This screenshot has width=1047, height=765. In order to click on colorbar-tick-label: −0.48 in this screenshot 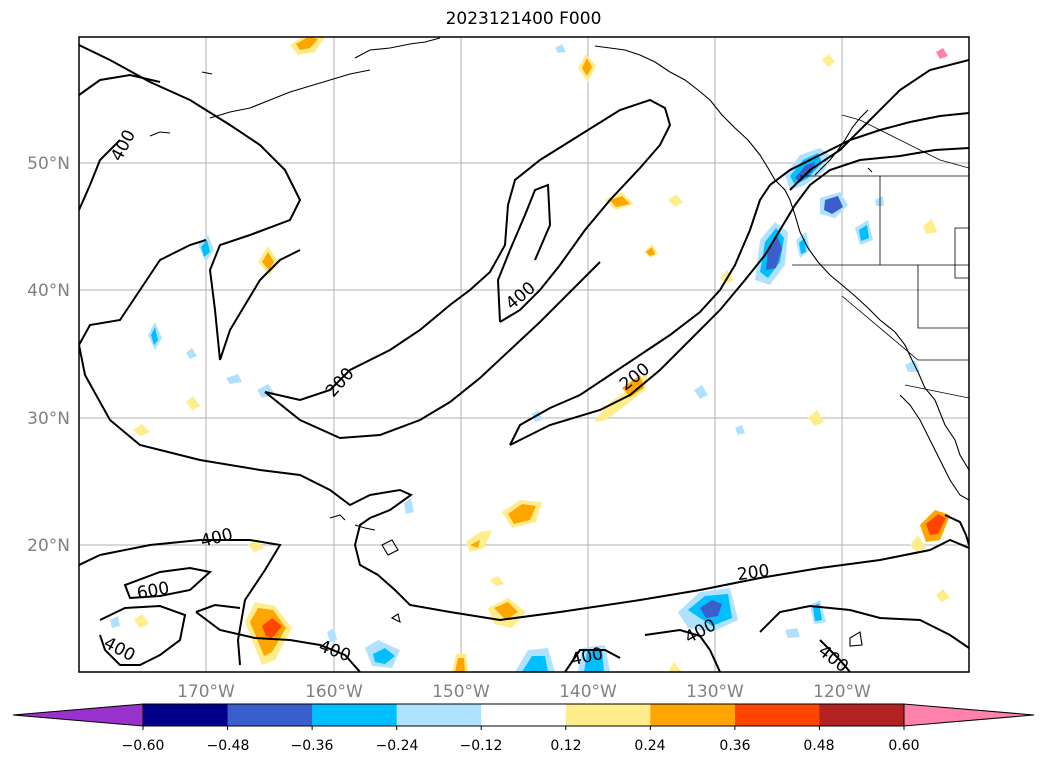, I will do `click(228, 746)`.